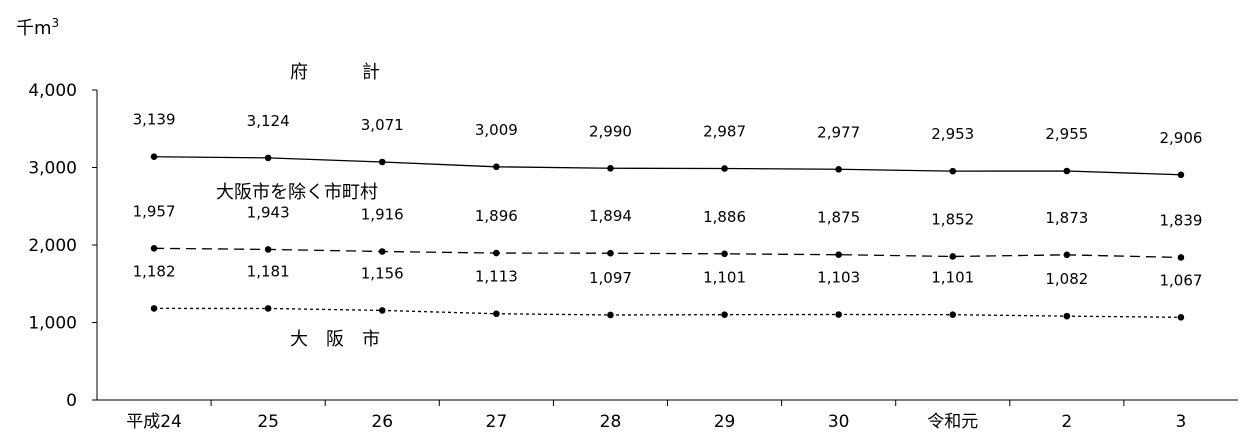 The width and height of the screenshot is (1258, 436). Describe the element at coordinates (268, 121) in the screenshot. I see `data-label: 3,124` at that location.